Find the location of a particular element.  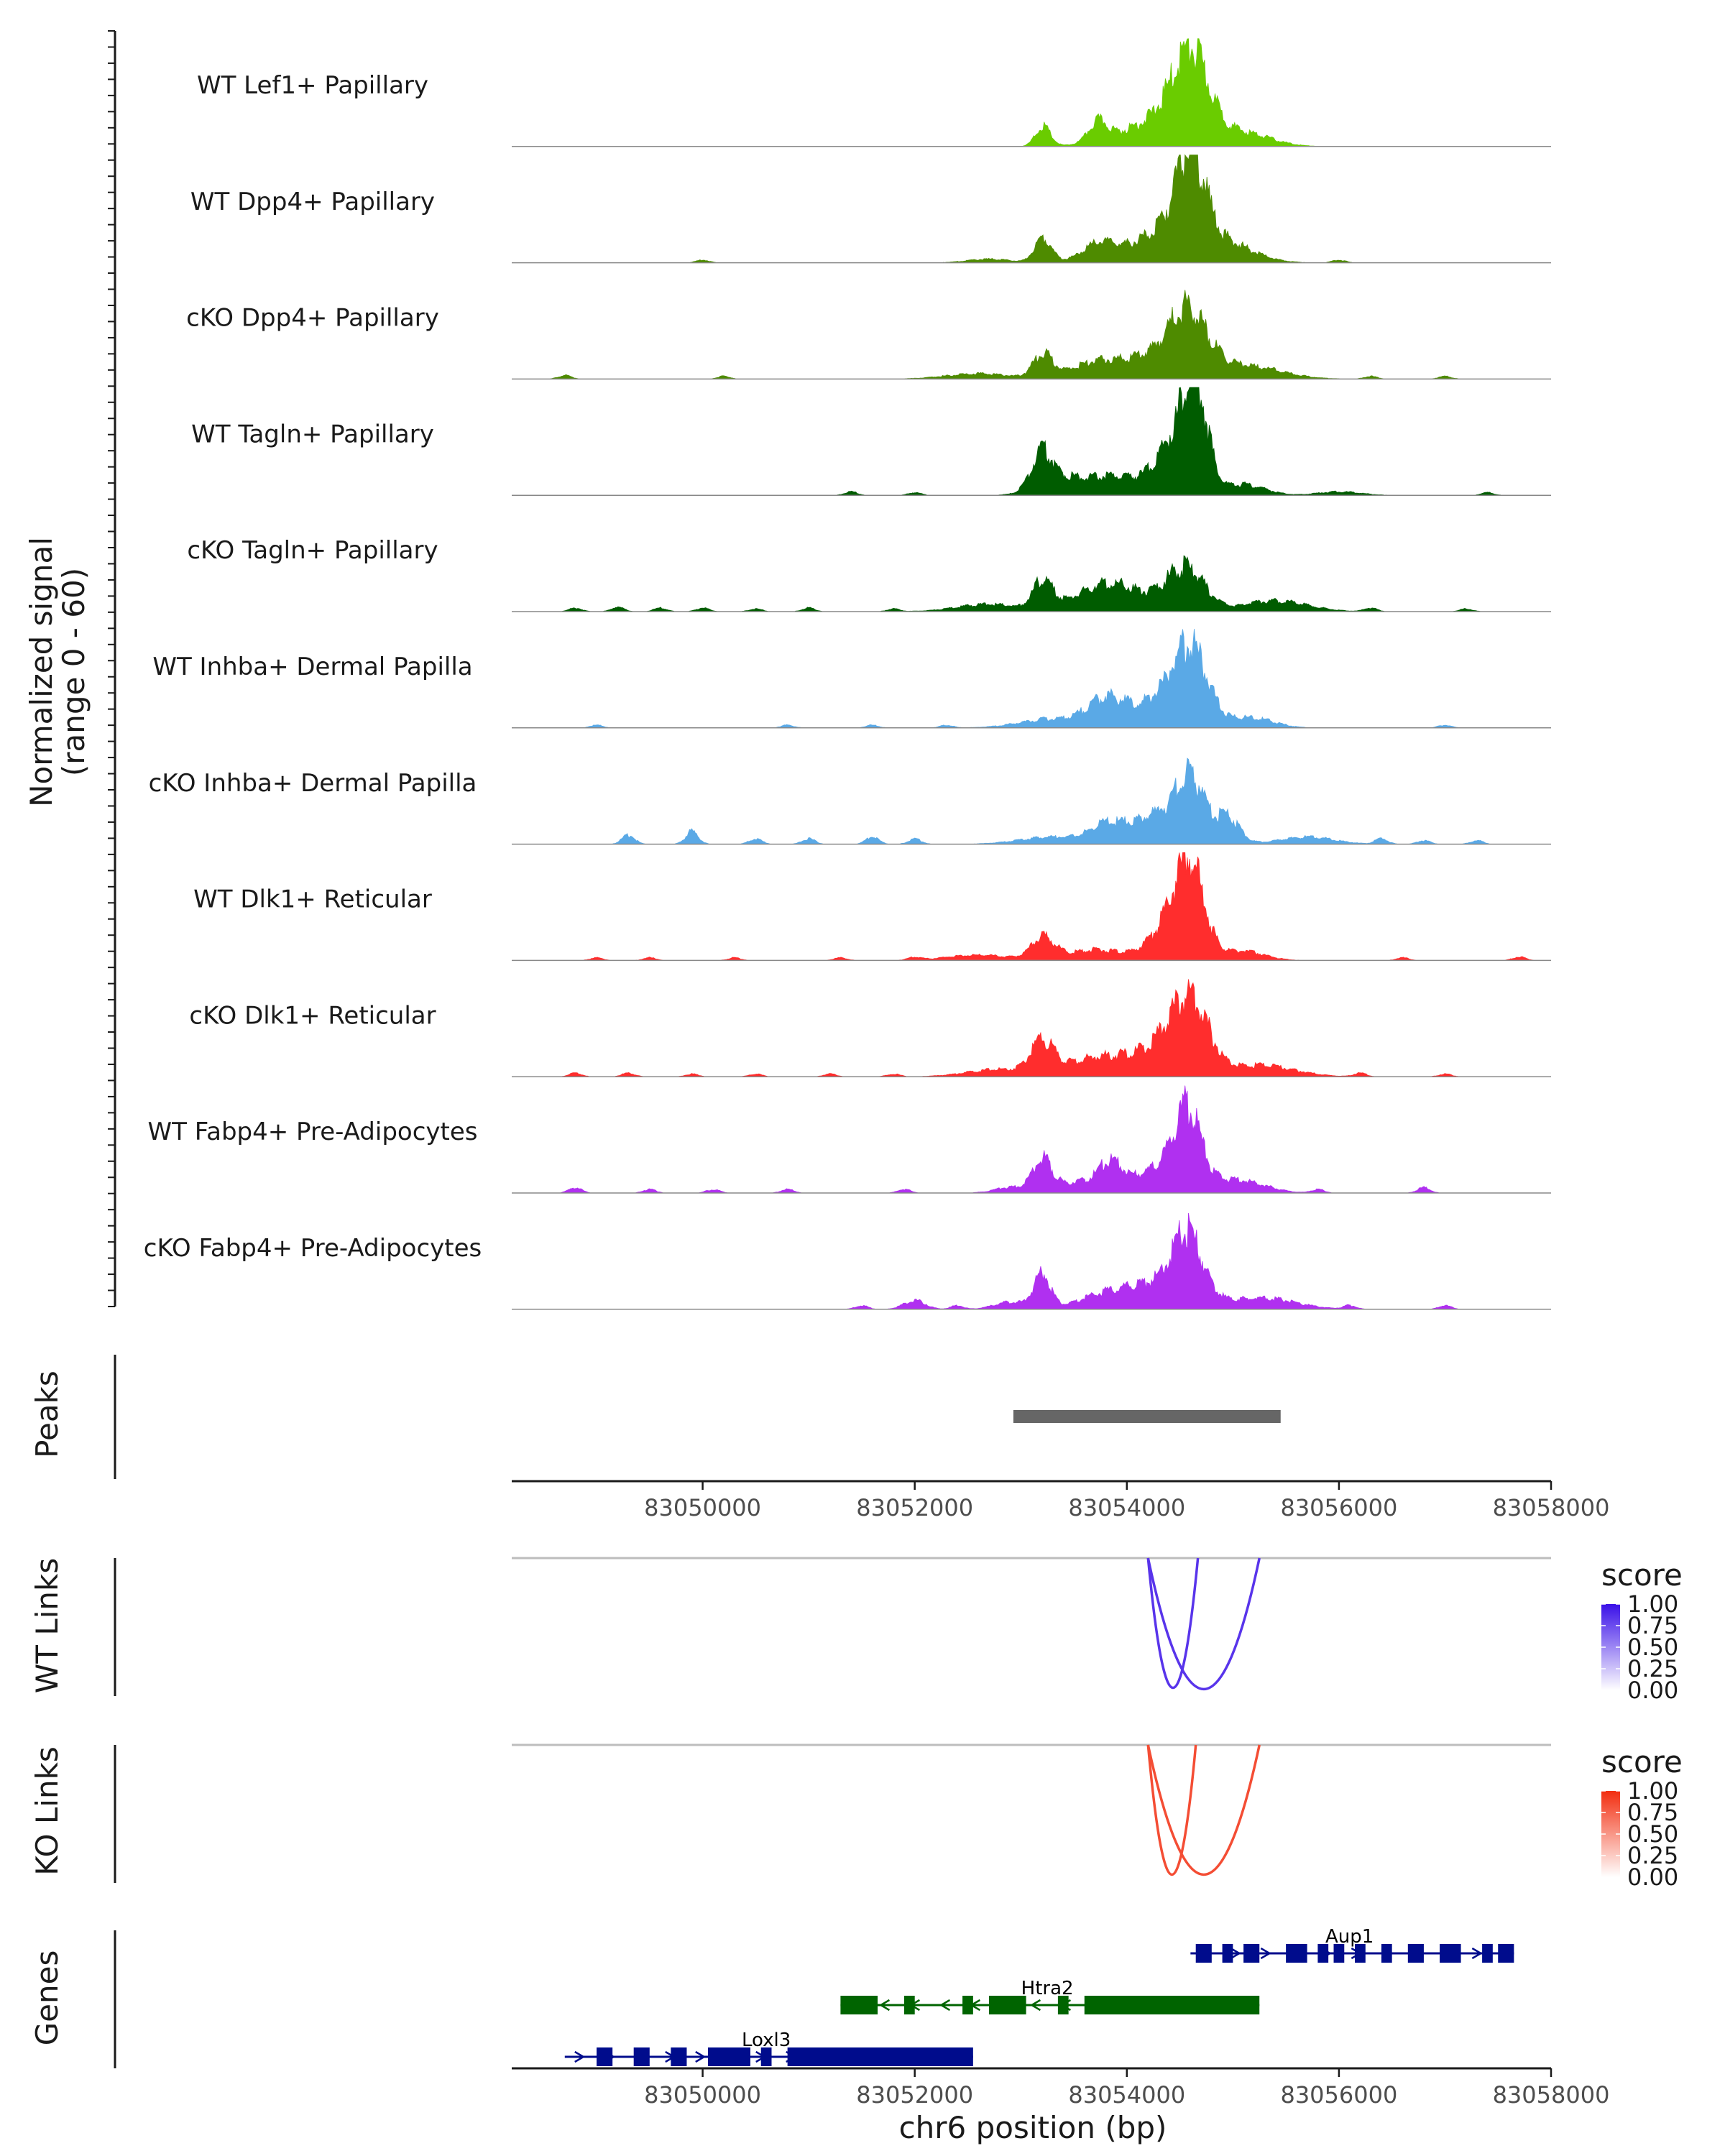

genes-panel: Aup1 Htra2 Loxl3 is located at coordinates (814, 1997).